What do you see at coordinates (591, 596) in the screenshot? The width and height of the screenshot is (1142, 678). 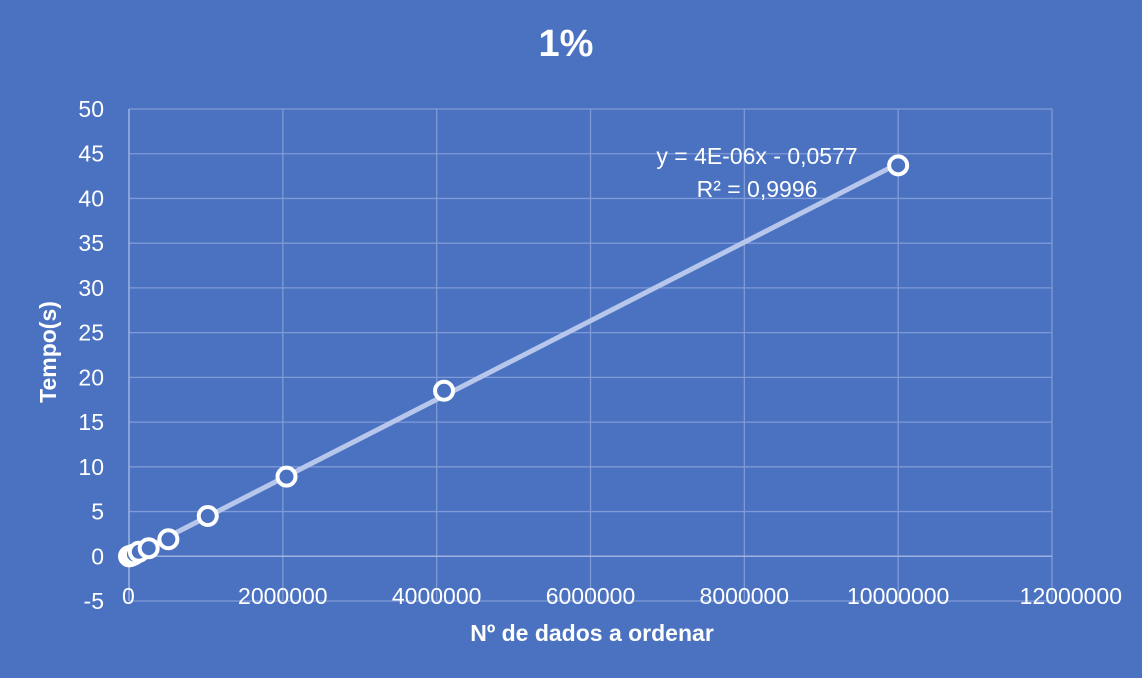 I see `x-tick-label: 6000000` at bounding box center [591, 596].